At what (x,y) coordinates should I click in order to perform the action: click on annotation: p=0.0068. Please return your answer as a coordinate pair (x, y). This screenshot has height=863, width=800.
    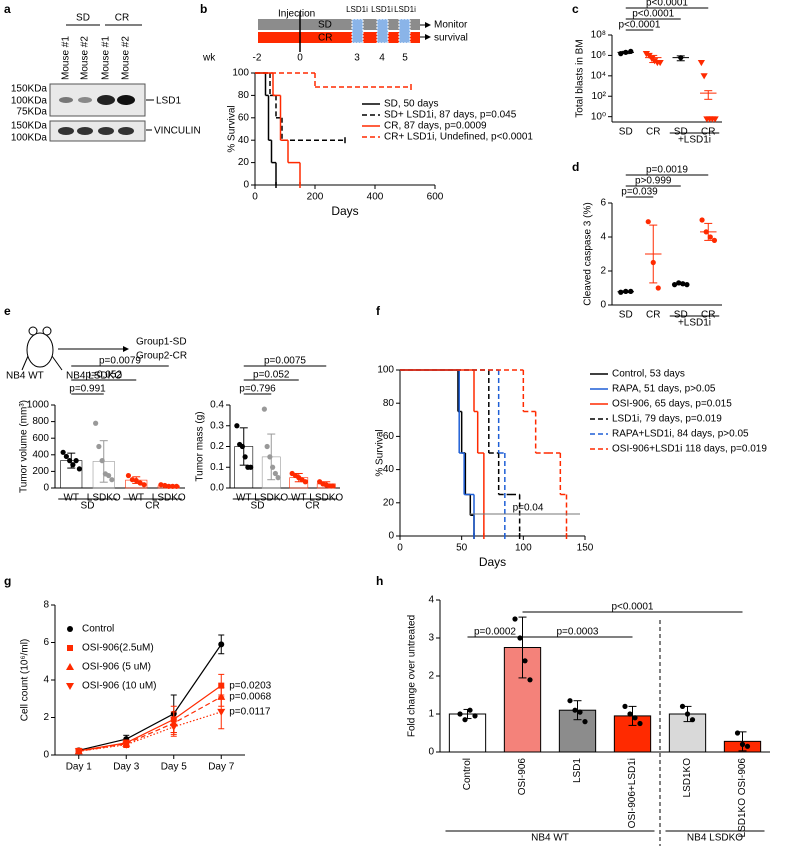
    Looking at the image, I should click on (250, 697).